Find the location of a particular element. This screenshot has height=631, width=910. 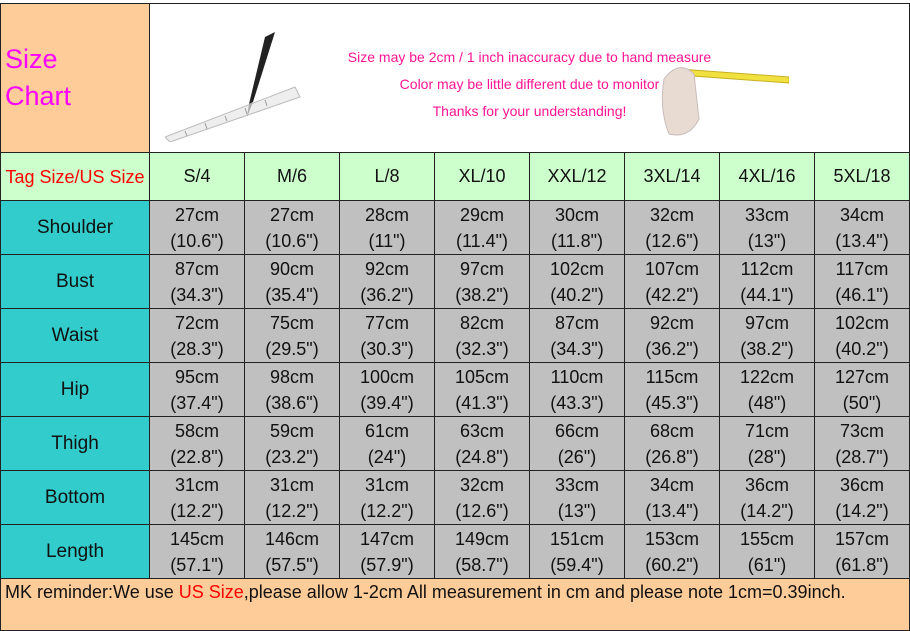

measurement-cell: 145cm (57.1") is located at coordinates (197, 551).